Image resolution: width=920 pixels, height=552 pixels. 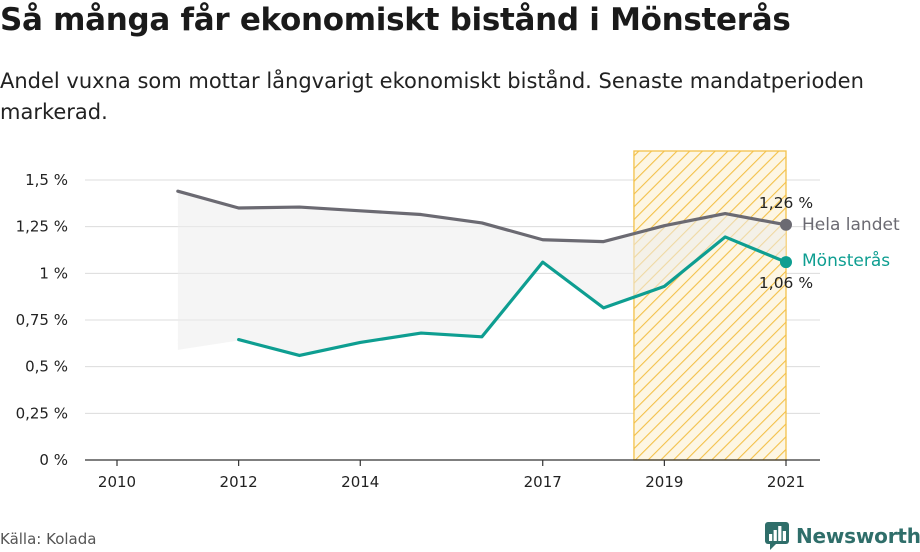 What do you see at coordinates (710, 305) in the screenshot?
I see `highlight-period` at bounding box center [710, 305].